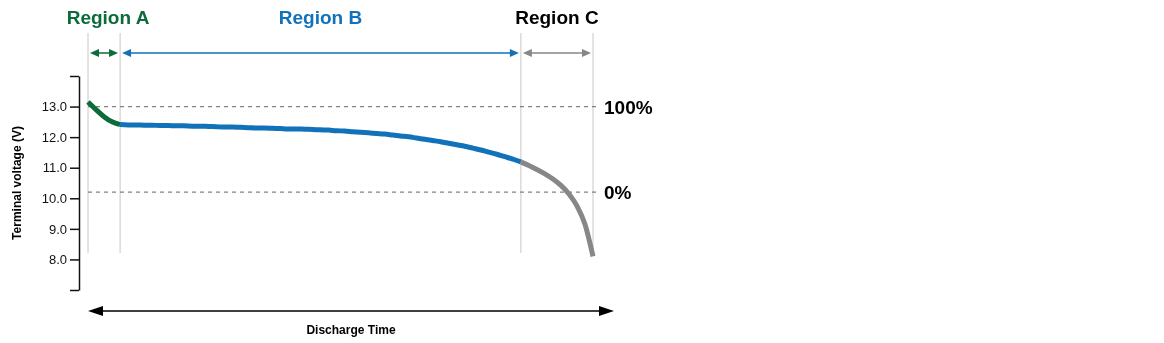 This screenshot has height=343, width=1164. Describe the element at coordinates (618, 193) in the screenshot. I see `text: 0%` at that location.